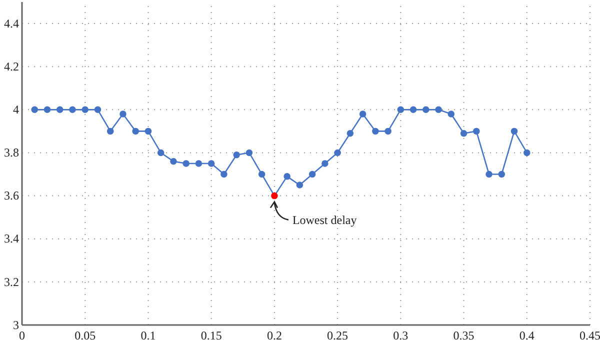  Describe the element at coordinates (16, 109) in the screenshot. I see `y-tick-label: 4` at that location.